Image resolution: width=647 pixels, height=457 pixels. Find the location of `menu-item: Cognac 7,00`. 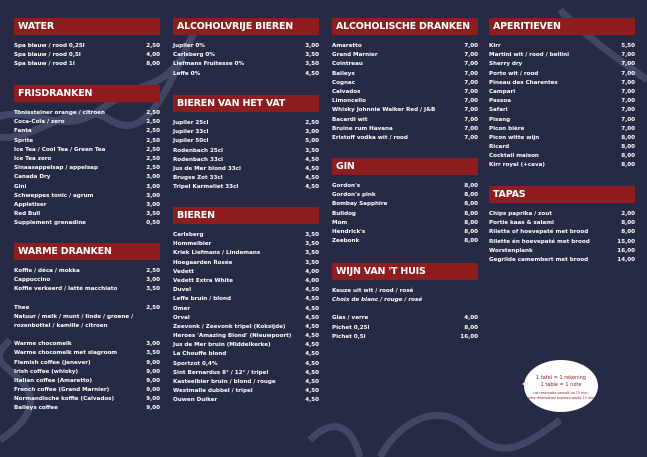

menu-item: Cognac 7,00 is located at coordinates (405, 83).